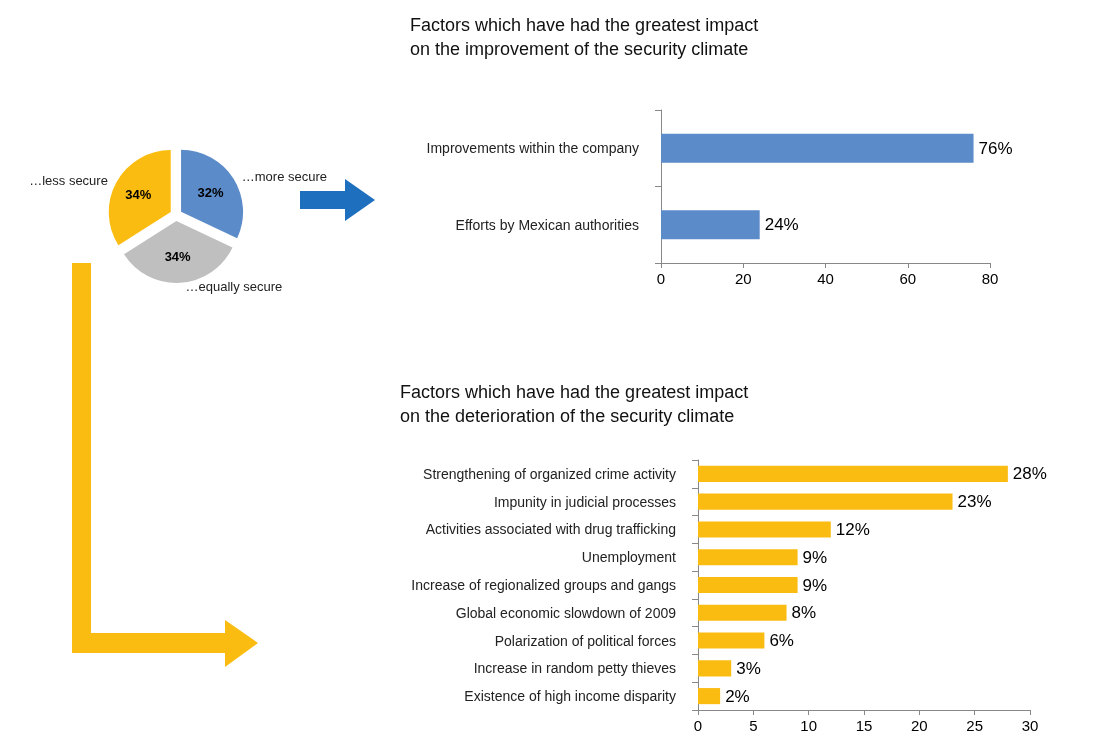 The width and height of the screenshot is (1109, 733). I want to click on x-tick-label: 40, so click(825, 278).